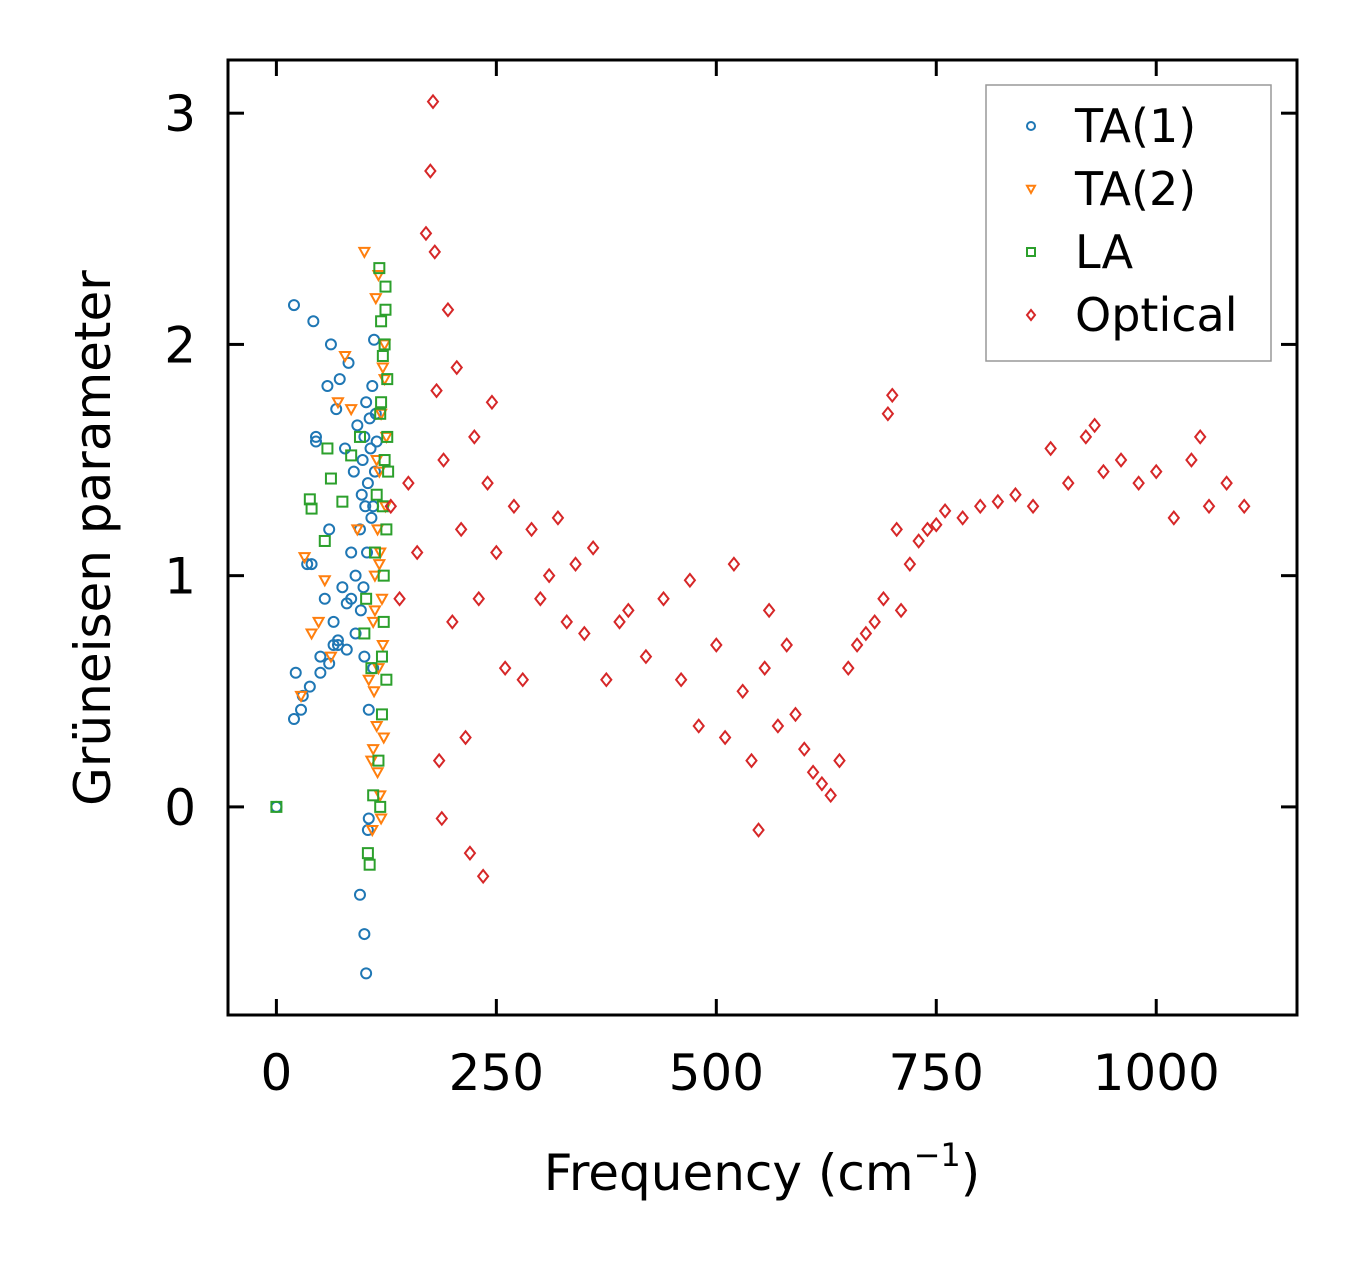 Image resolution: width=1357 pixels, height=1264 pixels. Describe the element at coordinates (1104, 252) in the screenshot. I see `legend-label: LA` at that location.